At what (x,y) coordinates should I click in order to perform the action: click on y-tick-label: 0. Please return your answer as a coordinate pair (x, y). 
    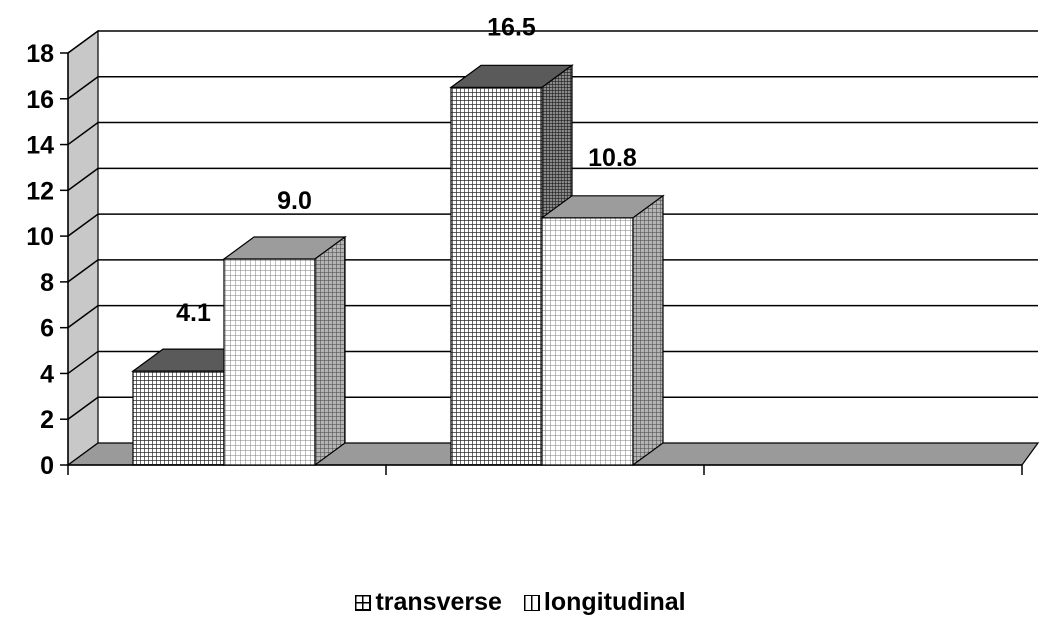
    Looking at the image, I should click on (47, 466).